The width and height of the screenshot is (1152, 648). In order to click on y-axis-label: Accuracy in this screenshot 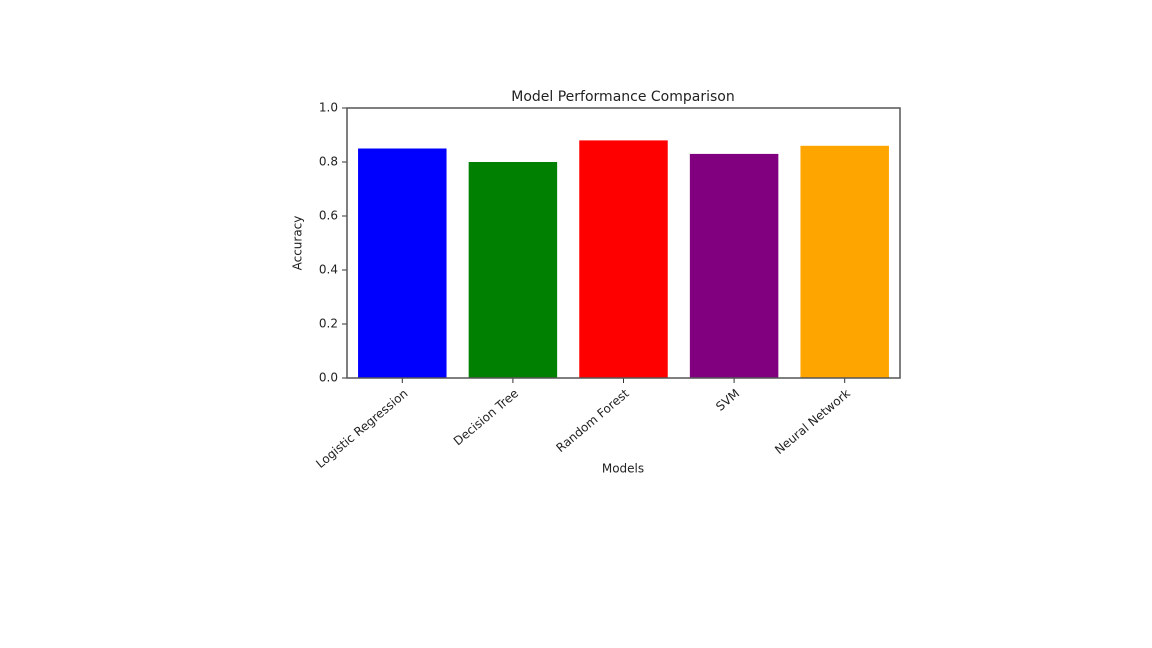, I will do `click(298, 243)`.